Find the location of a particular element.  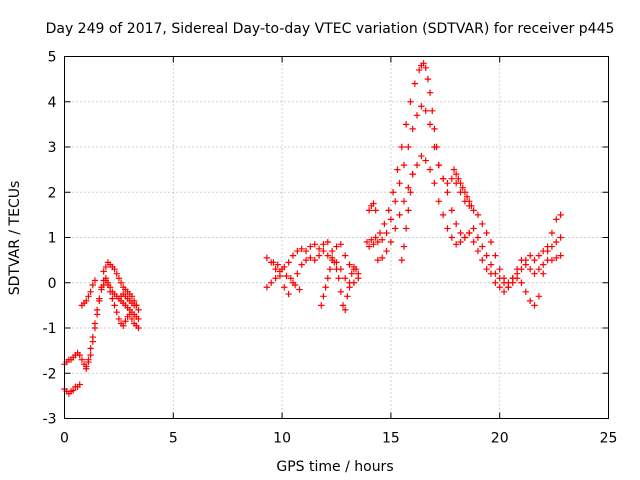

series-late-c is located at coordinates (469, 223).